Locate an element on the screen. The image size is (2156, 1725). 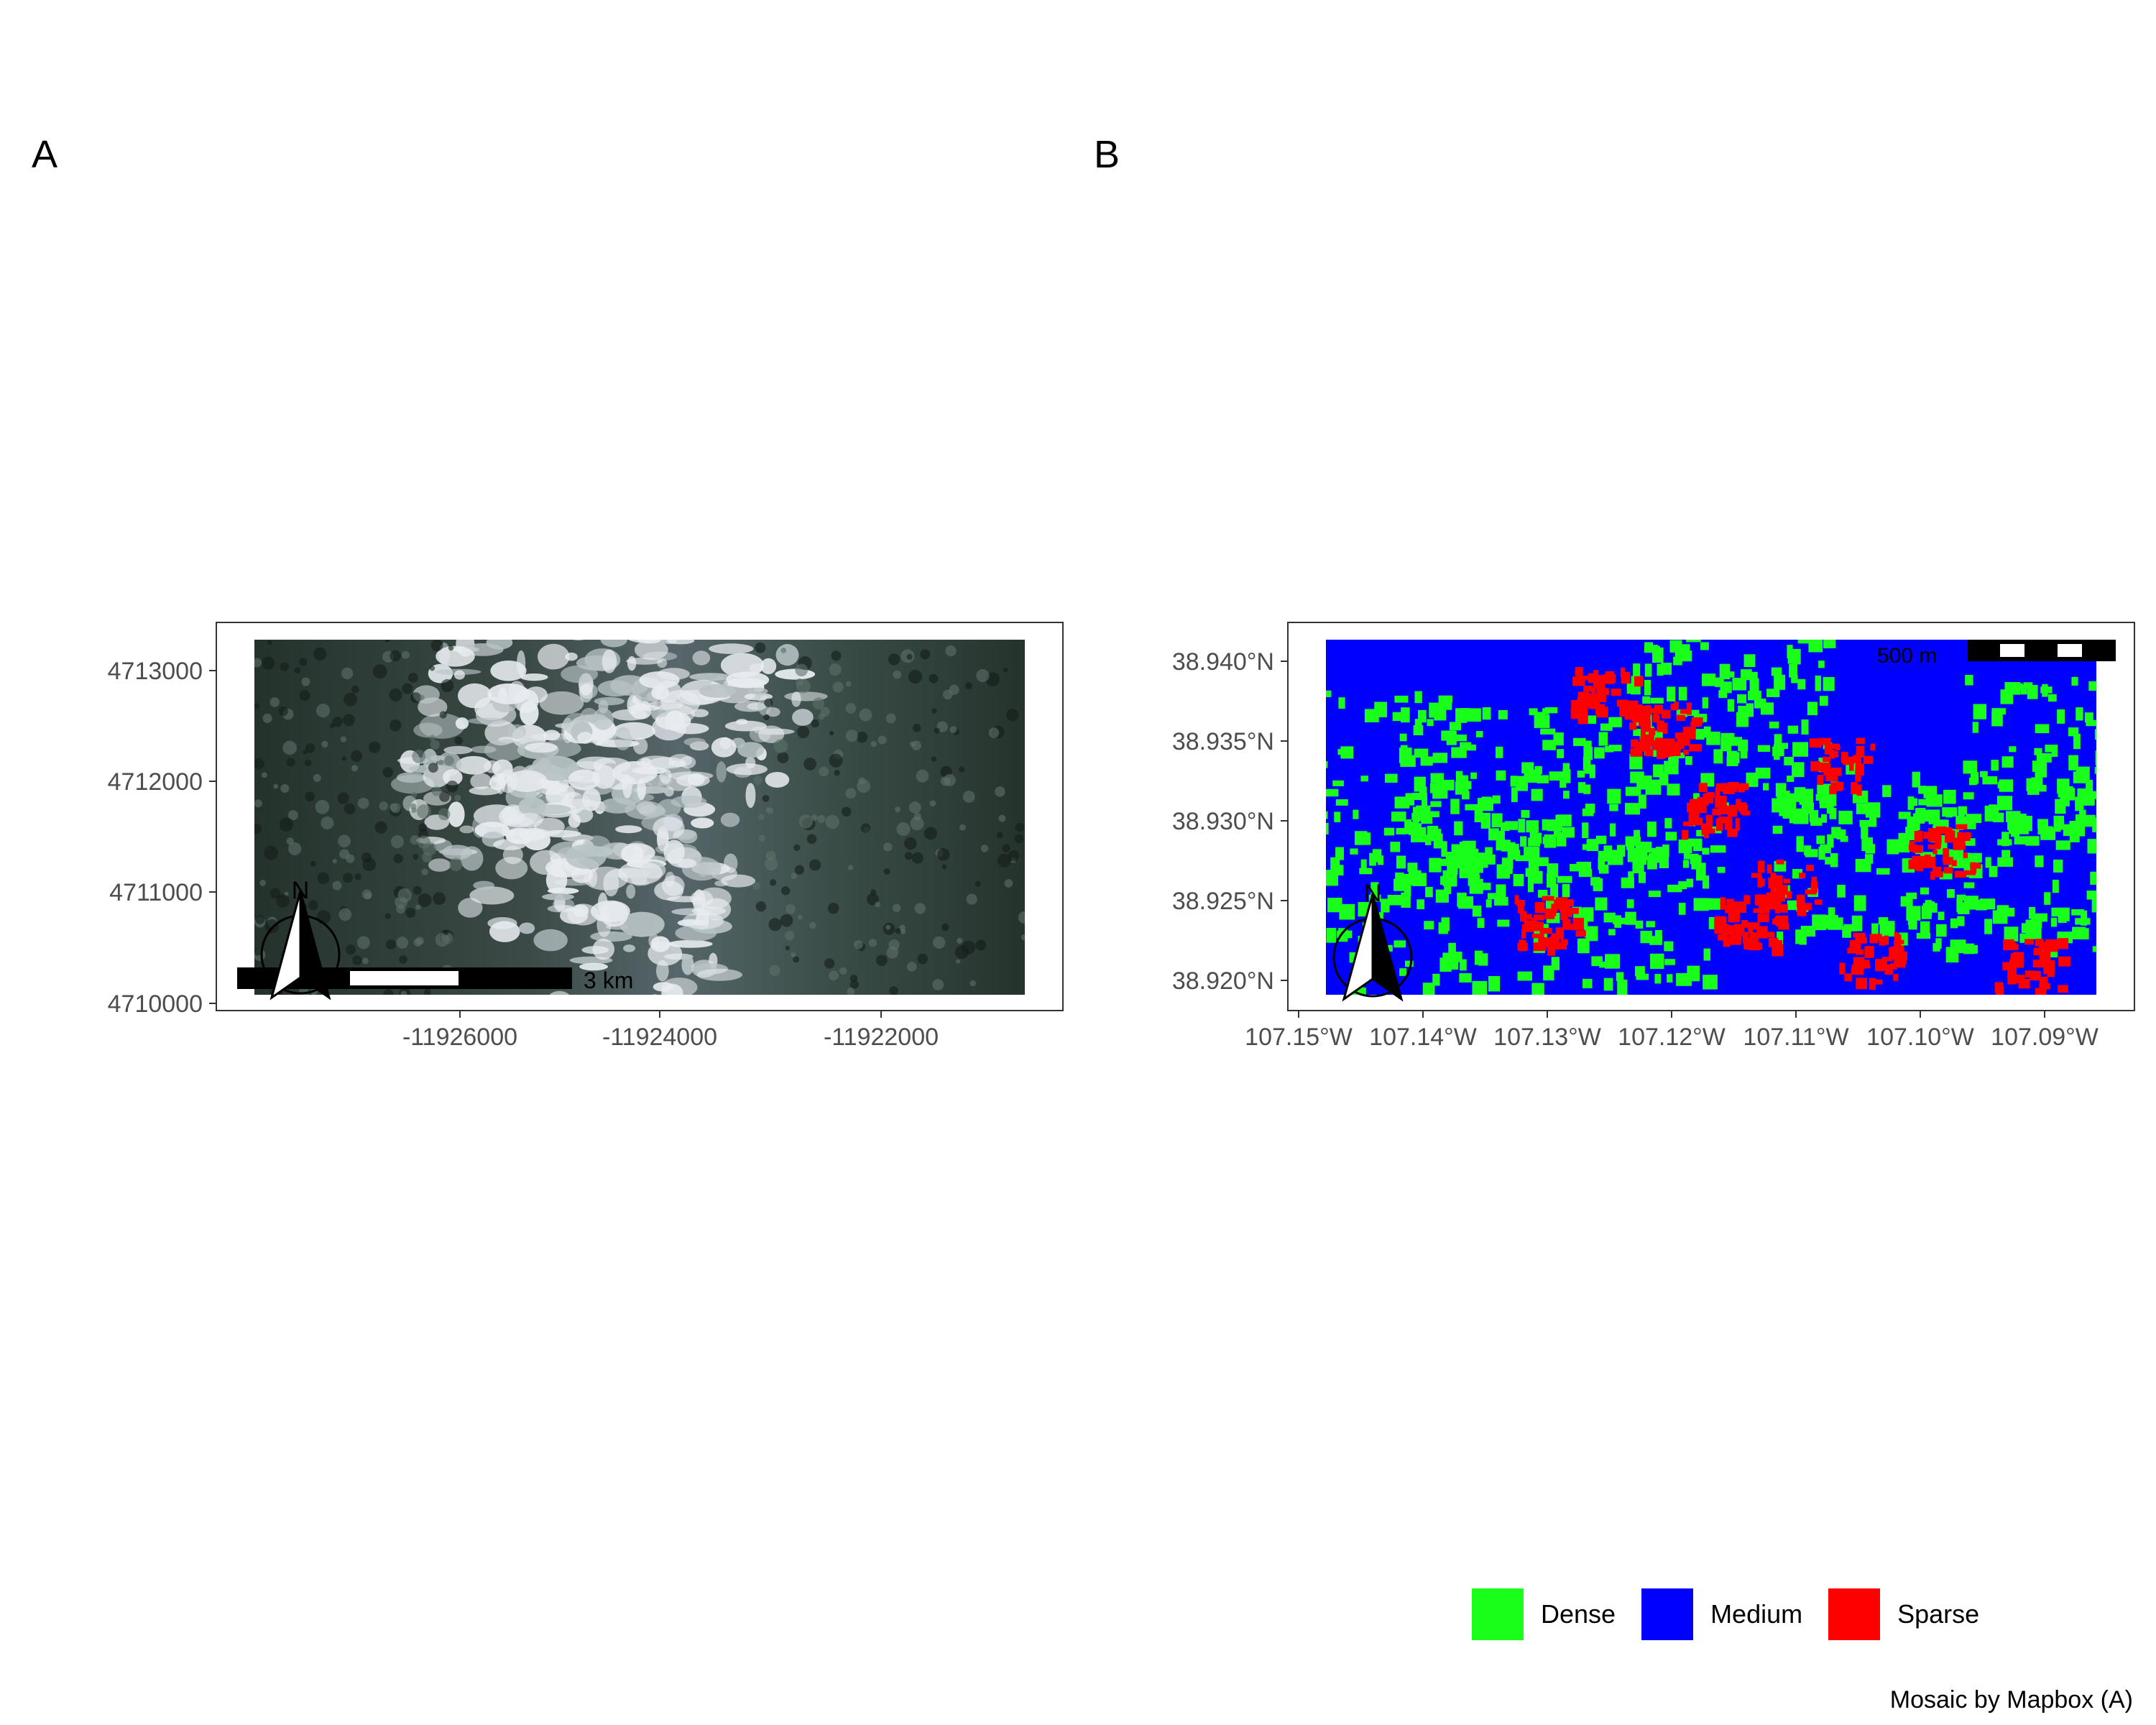
panel-b-scalebar: 500 m is located at coordinates (1997, 654).